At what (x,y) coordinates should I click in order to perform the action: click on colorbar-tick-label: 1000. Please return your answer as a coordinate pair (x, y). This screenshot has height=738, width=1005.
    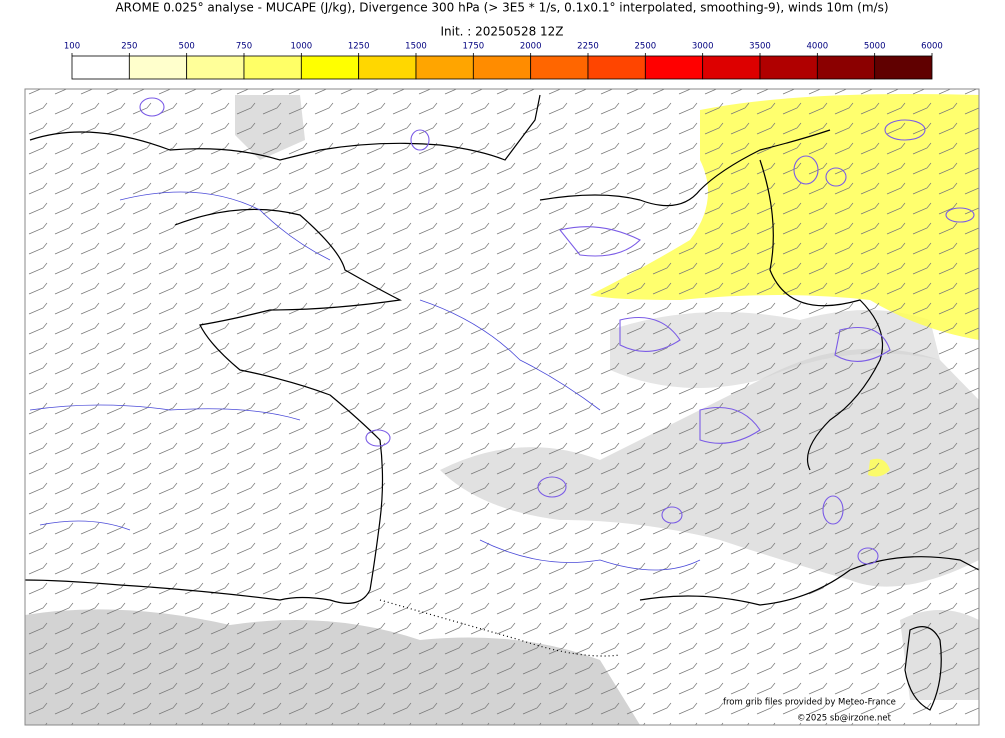
    Looking at the image, I should click on (302, 47).